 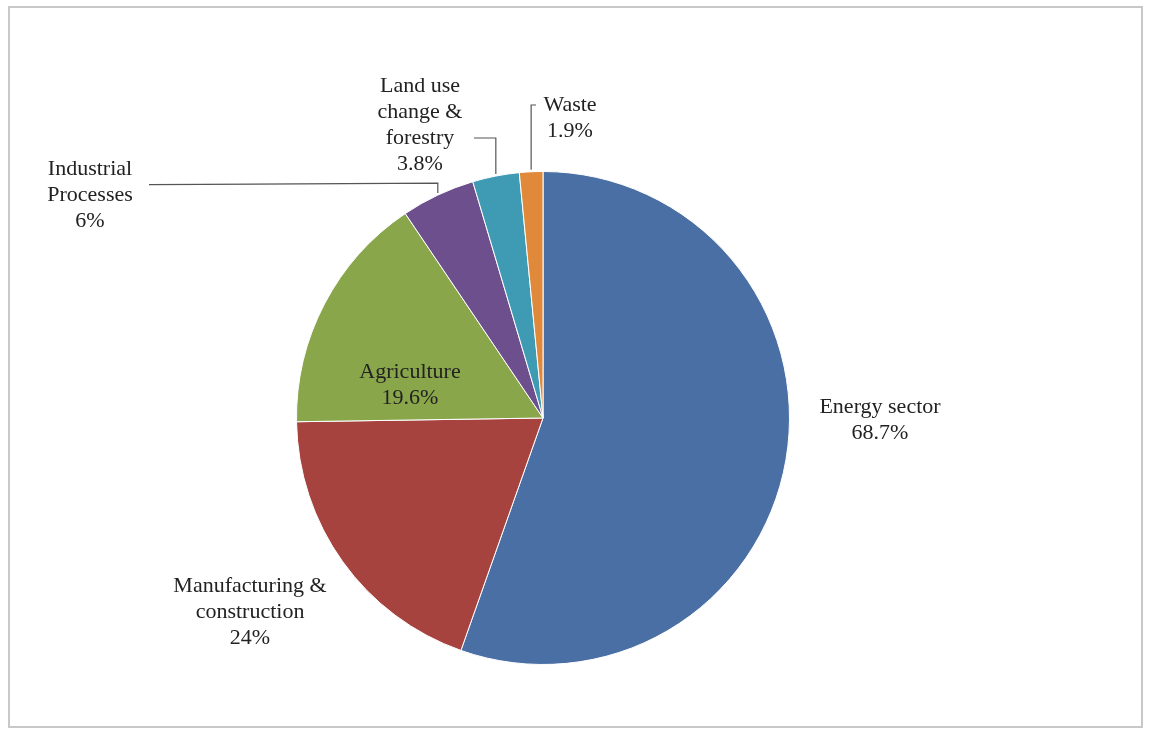 What do you see at coordinates (570, 103) in the screenshot?
I see `slice-label: Waste` at bounding box center [570, 103].